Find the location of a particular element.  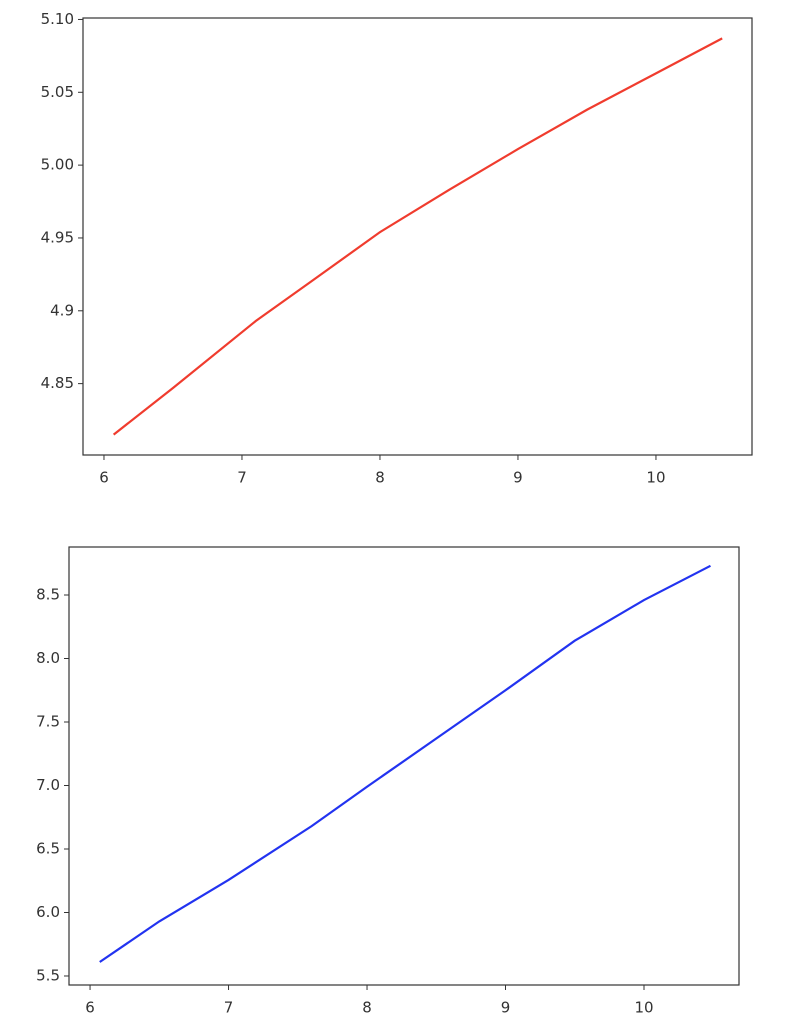

y-tick-label: 4.85 is located at coordinates (57, 383).